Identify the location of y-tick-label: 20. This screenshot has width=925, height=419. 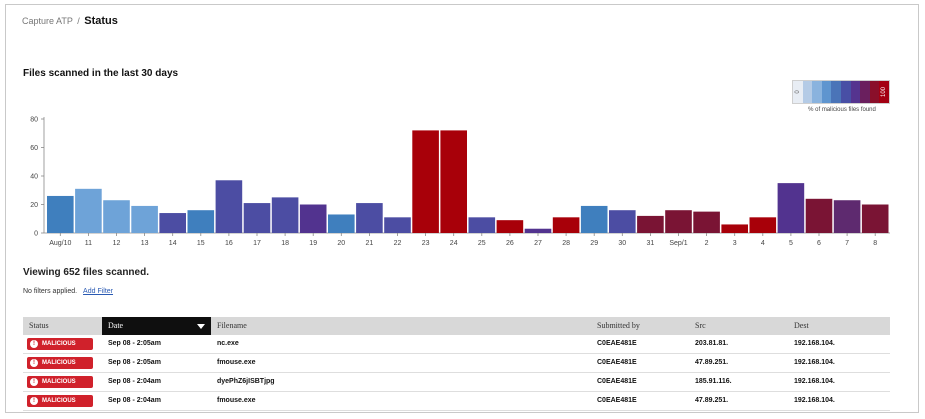
(34, 205).